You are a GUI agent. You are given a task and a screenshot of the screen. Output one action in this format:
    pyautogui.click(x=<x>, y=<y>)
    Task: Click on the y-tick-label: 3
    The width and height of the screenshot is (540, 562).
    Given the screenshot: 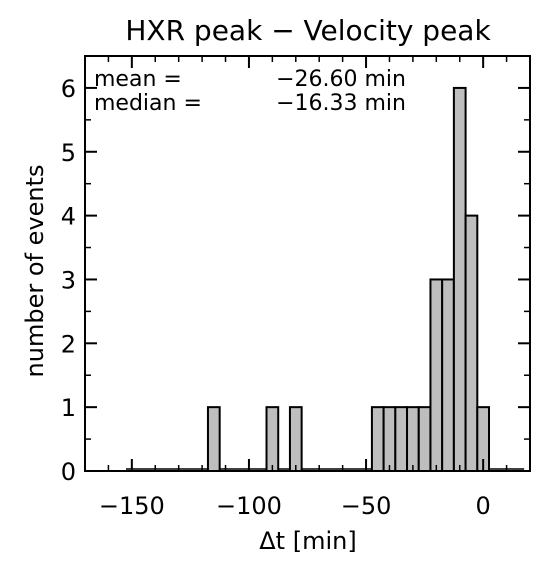 What is the action you would take?
    pyautogui.click(x=68, y=280)
    